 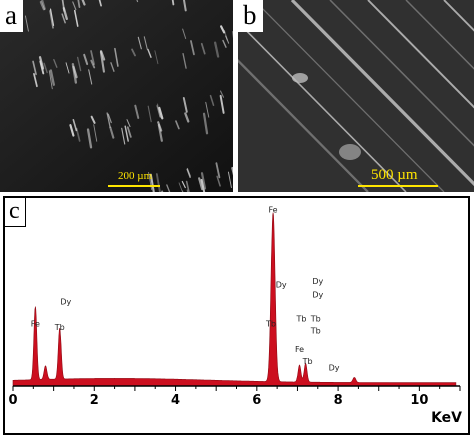 I want to click on sem-particle, so click(x=350, y=152).